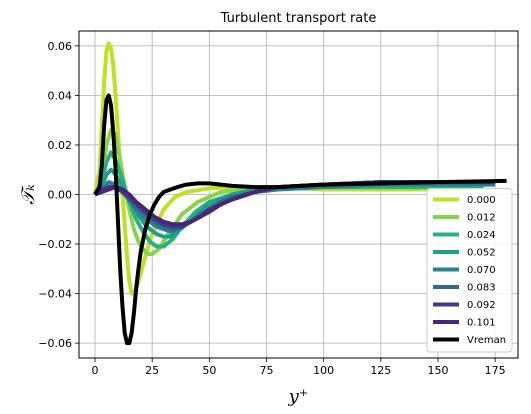  What do you see at coordinates (323, 370) in the screenshot?
I see `x-tick-label: 100` at bounding box center [323, 370].